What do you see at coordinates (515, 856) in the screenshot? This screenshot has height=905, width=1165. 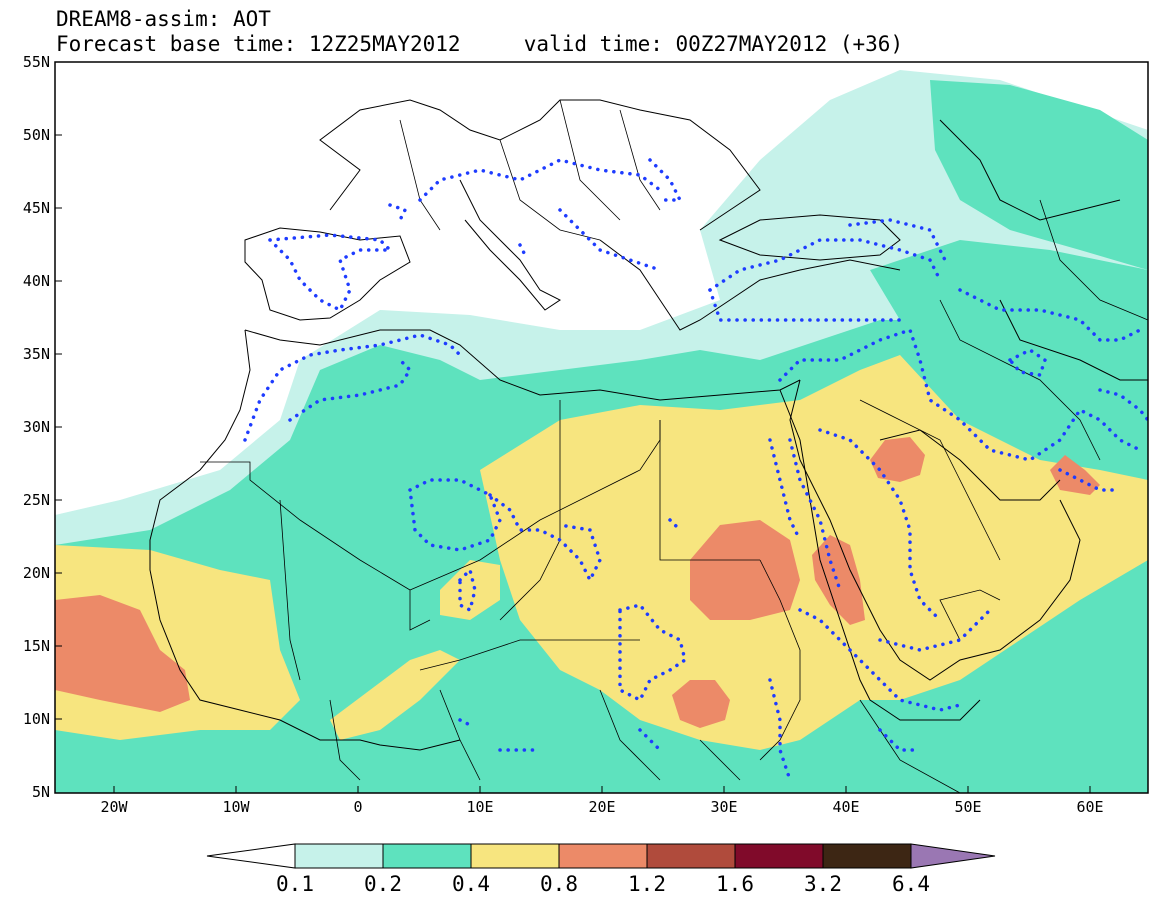 I see `colorbar-bin-0.4` at bounding box center [515, 856].